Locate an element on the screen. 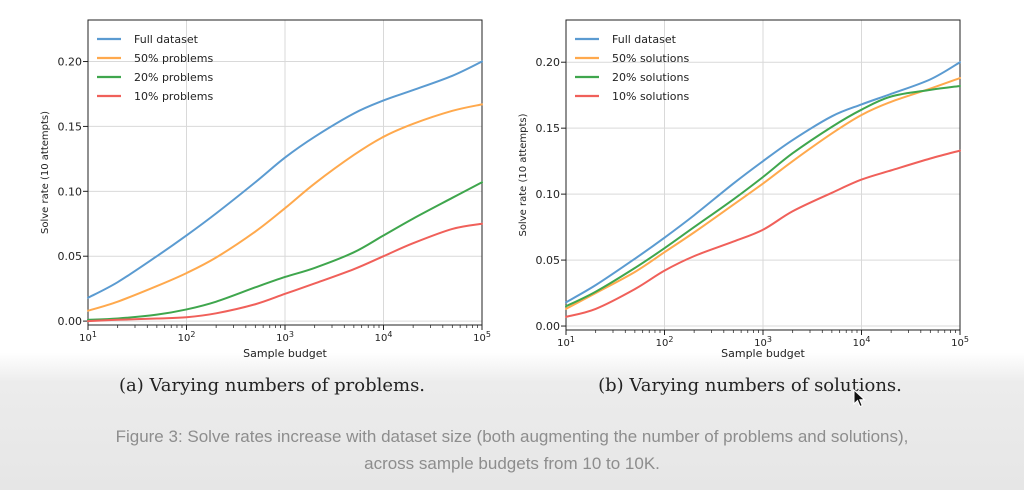  chart-subtitle: (a) Varying numbers of problems. is located at coordinates (272, 385).